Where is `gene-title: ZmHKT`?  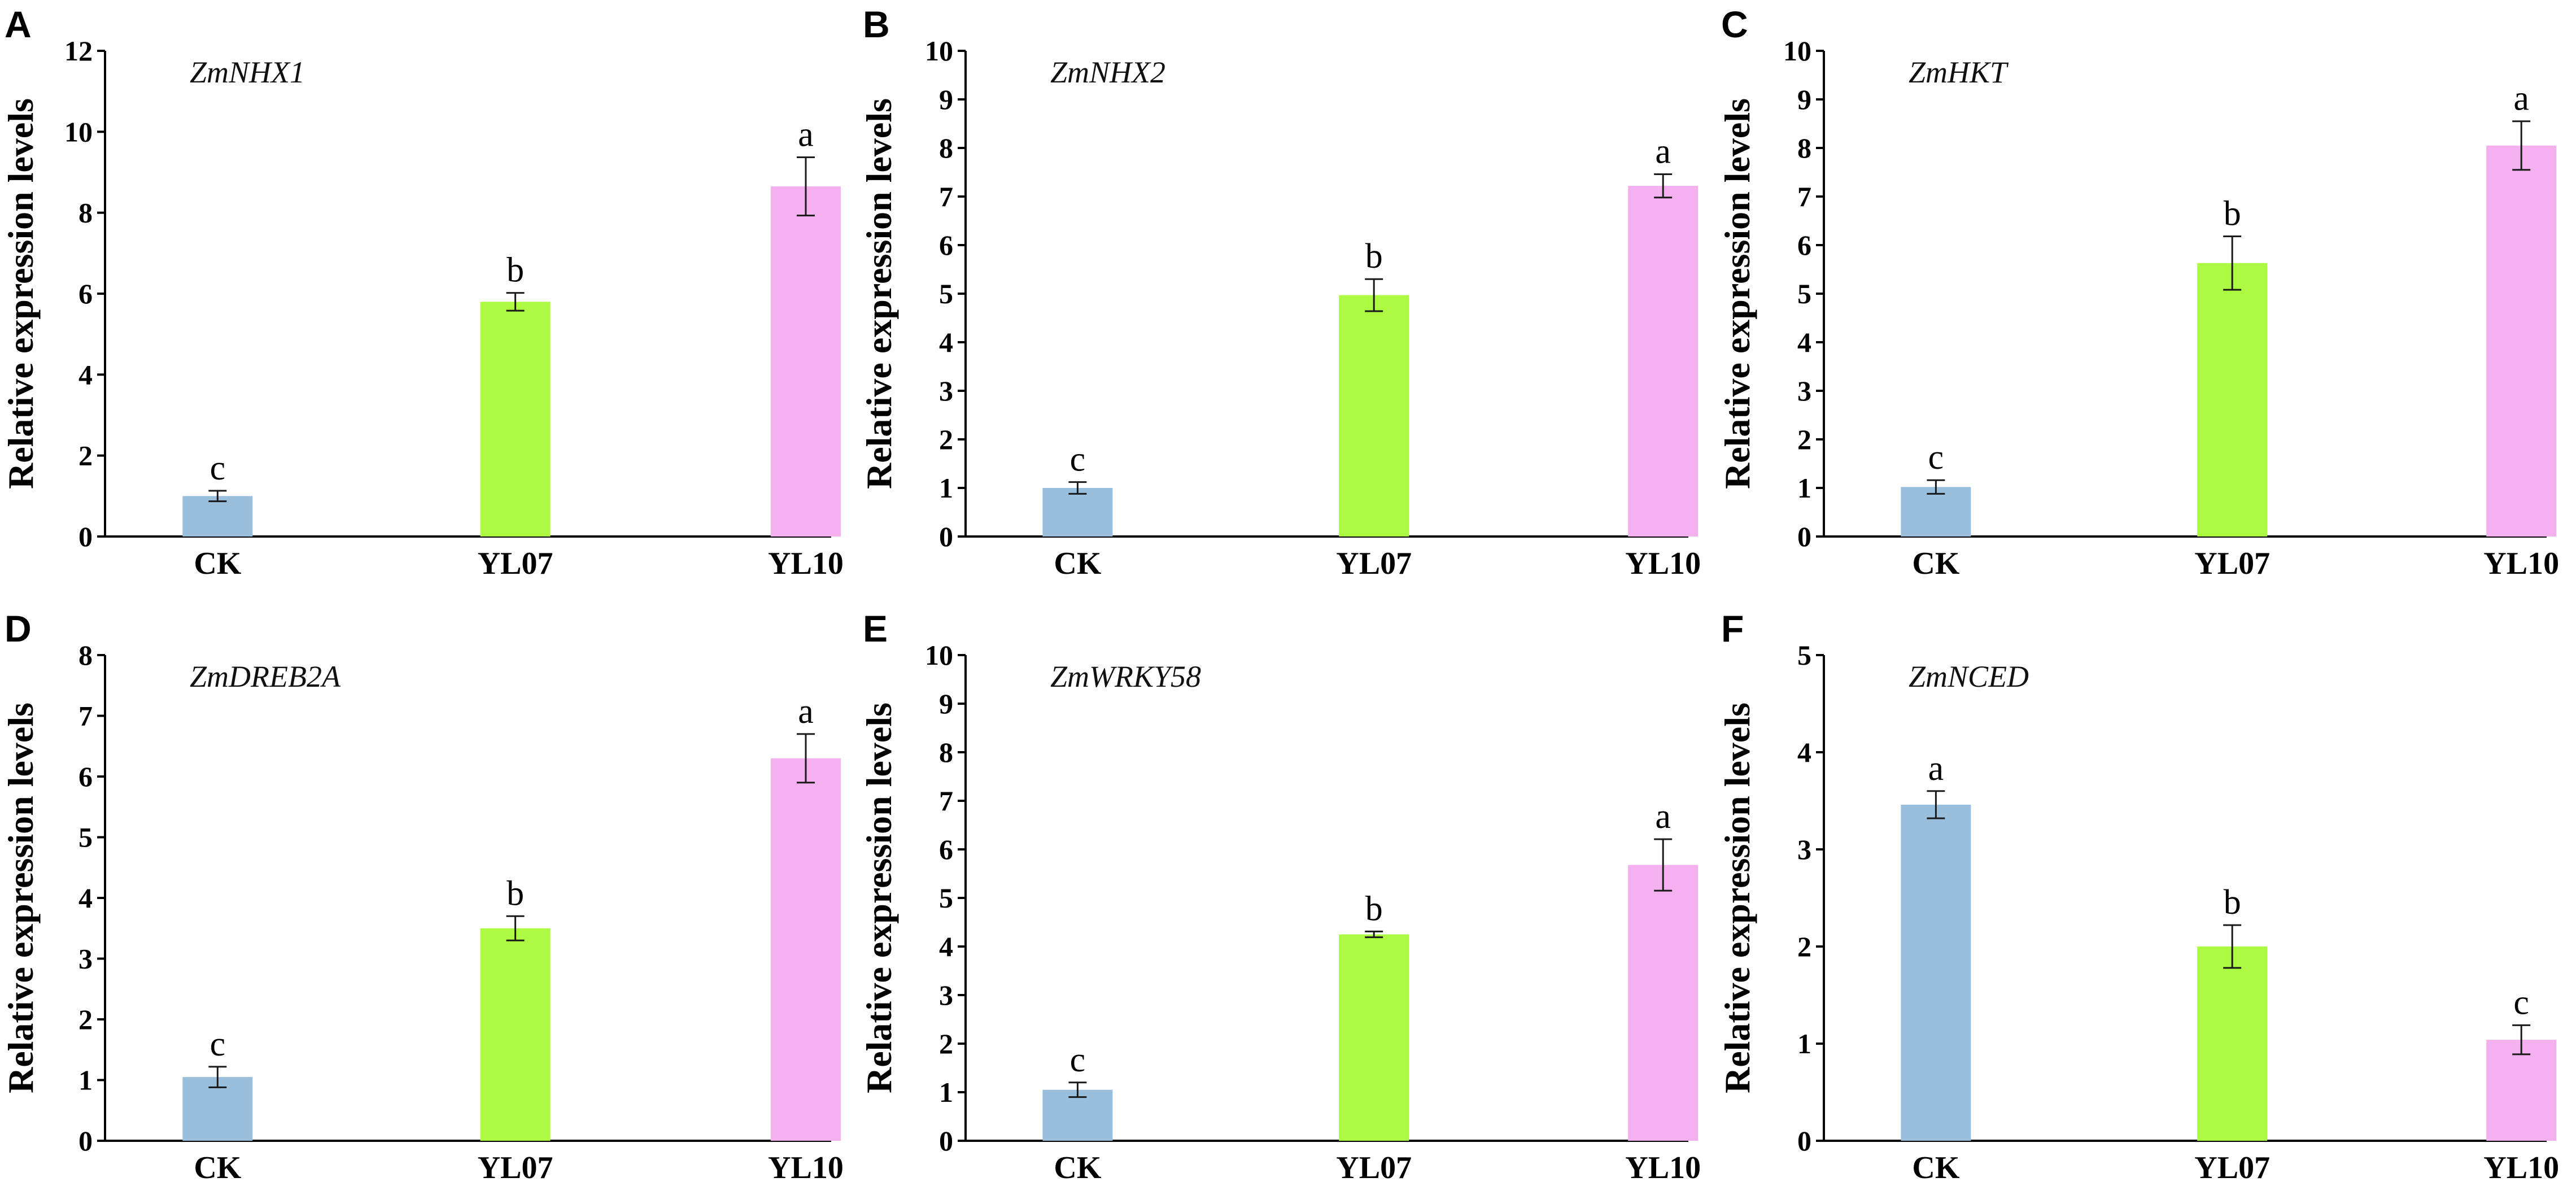 gene-title: ZmHKT is located at coordinates (1959, 72).